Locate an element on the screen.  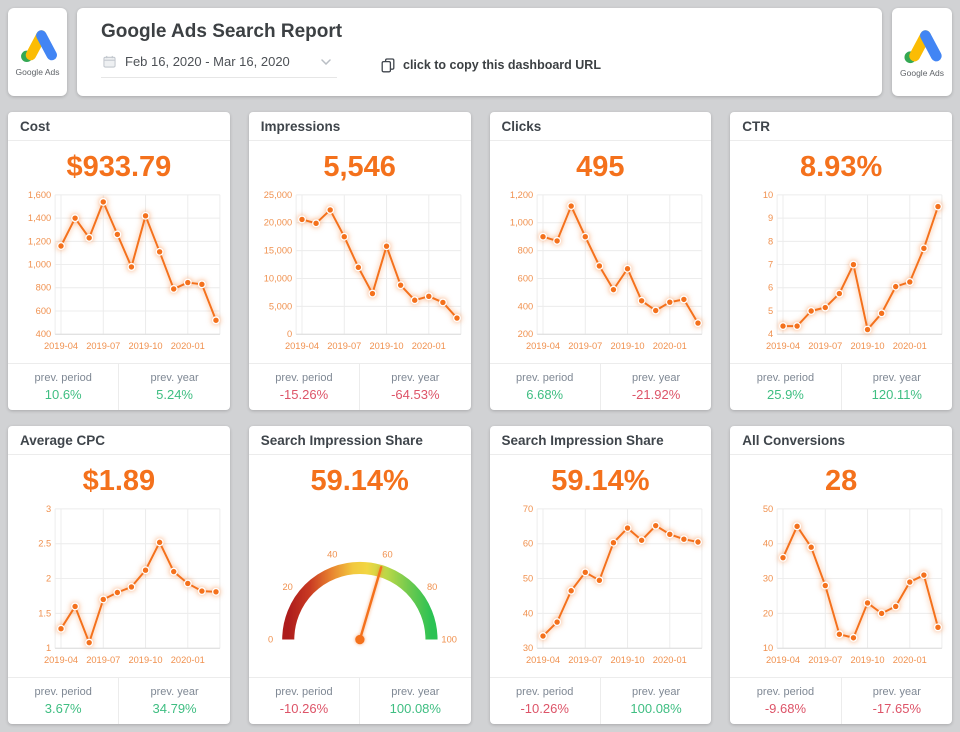
svg-text: 4 is located at coordinates (770, 334).